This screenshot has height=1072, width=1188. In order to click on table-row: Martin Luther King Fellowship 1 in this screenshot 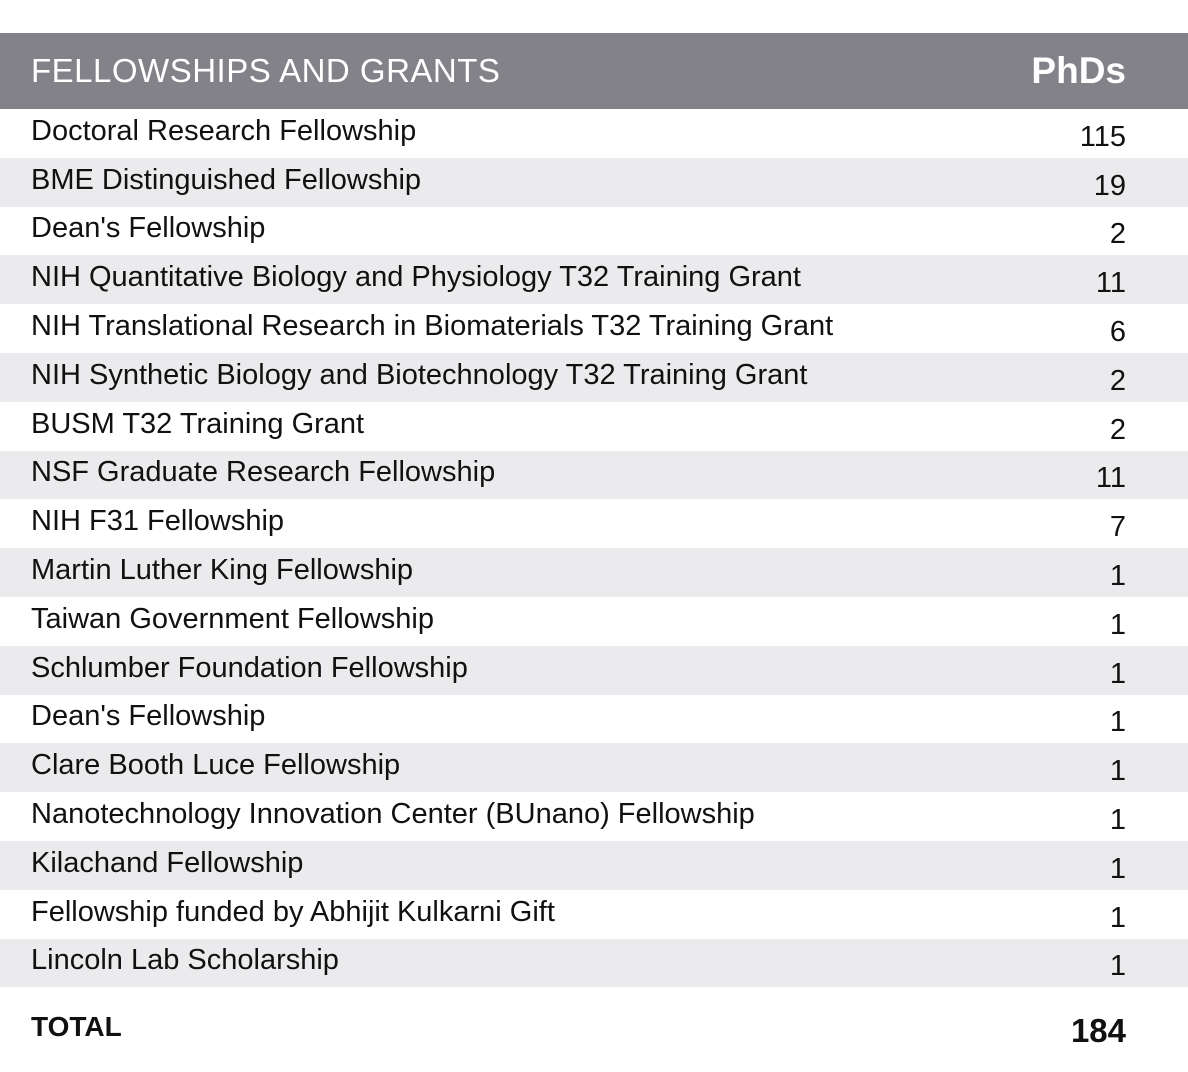, I will do `click(594, 572)`.